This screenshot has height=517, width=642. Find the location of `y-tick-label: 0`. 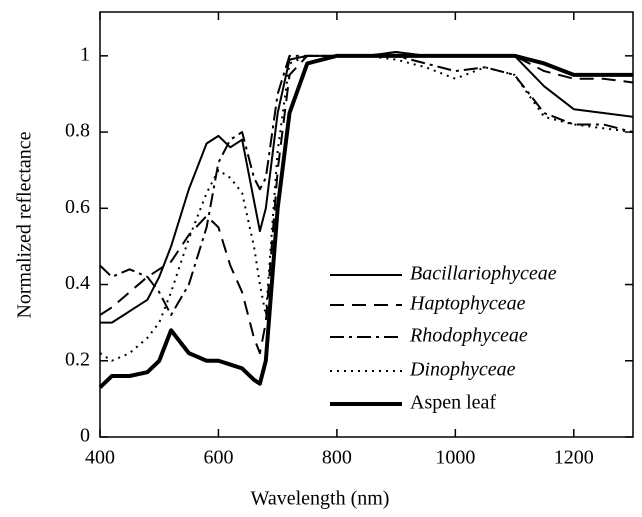

y-tick-label: 0 is located at coordinates (85, 436).